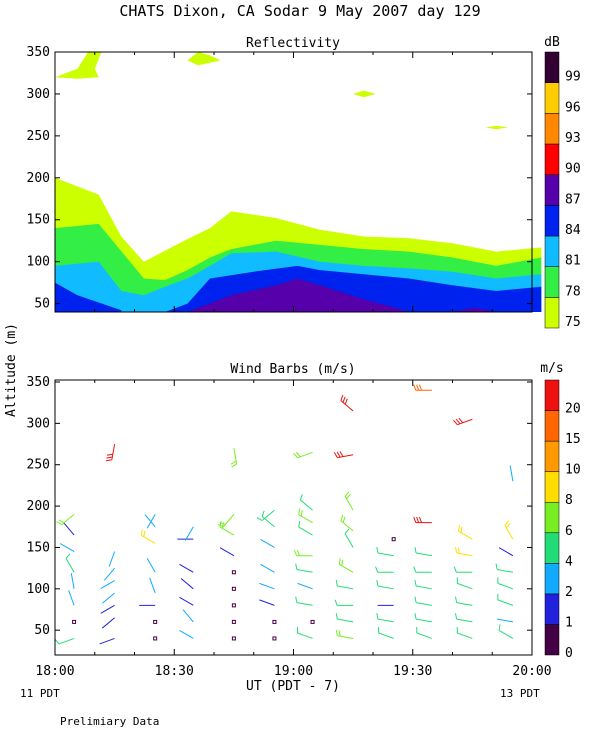  What do you see at coordinates (573, 322) in the screenshot?
I see `reflectivity-colorbar-label: 75` at bounding box center [573, 322].